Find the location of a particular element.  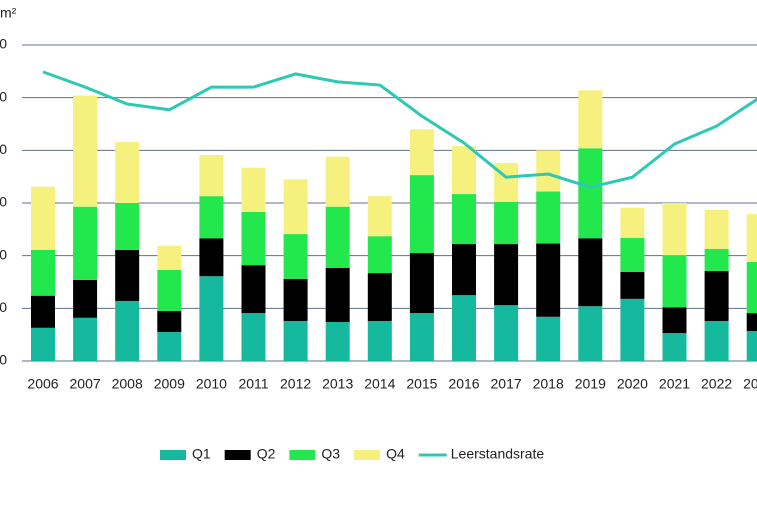

y-tick-label: 400 is located at coordinates (3, 149).